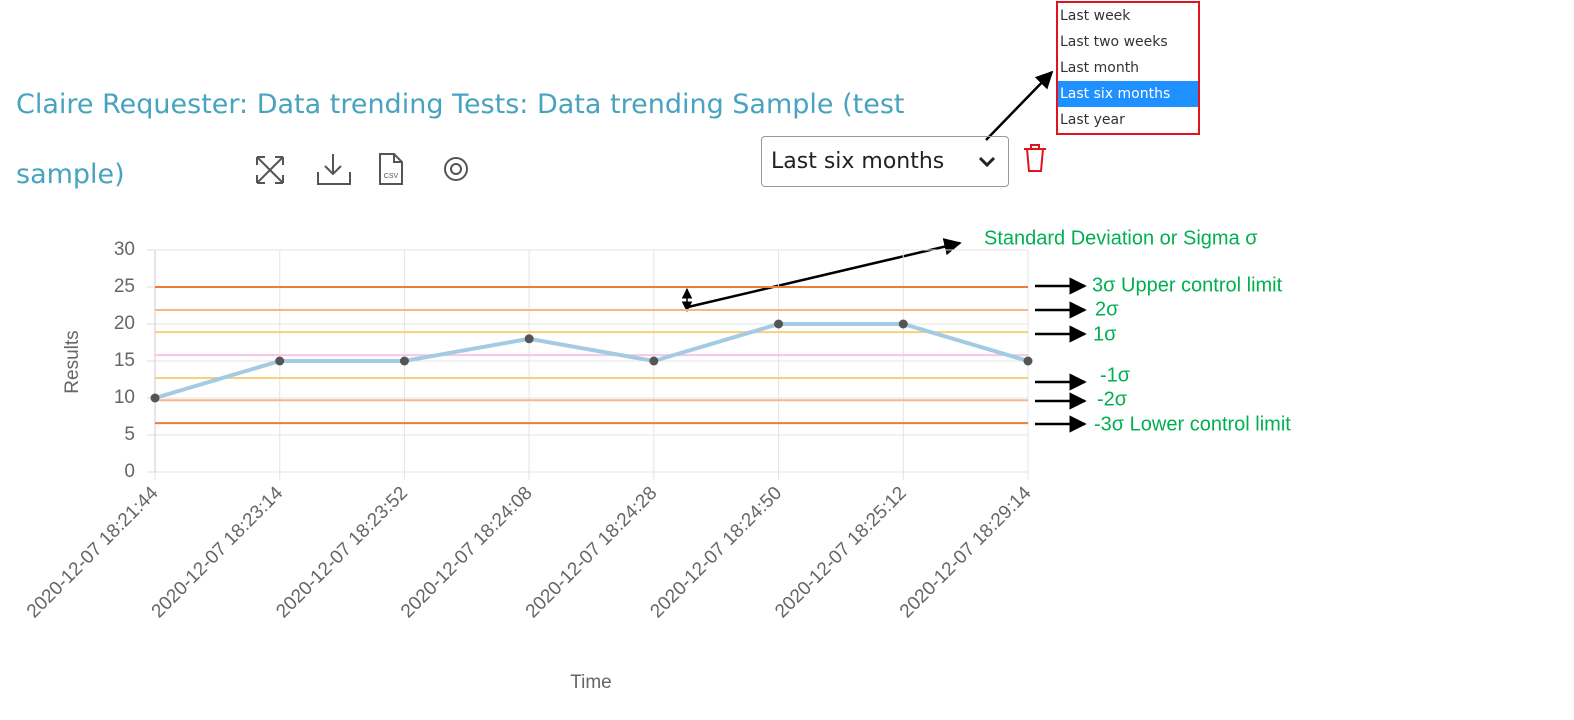  I want to click on settings-icon, so click(456, 169).